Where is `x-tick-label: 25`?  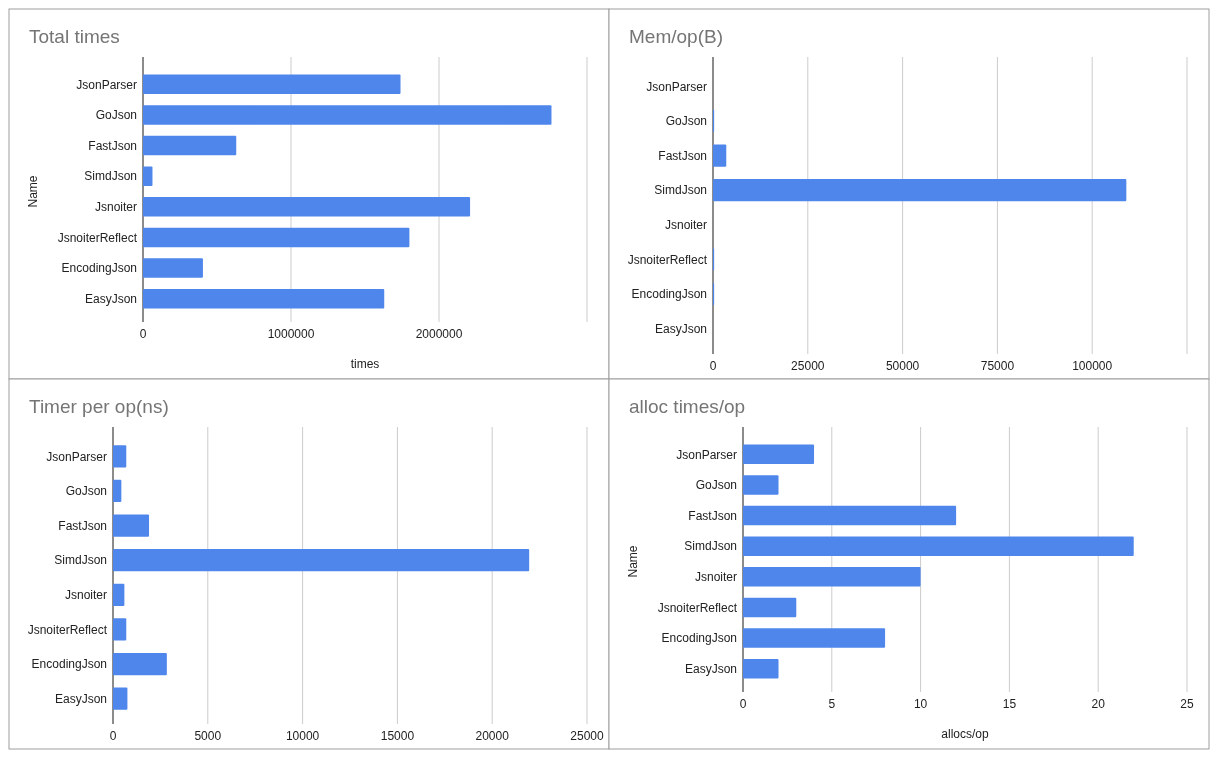
x-tick-label: 25 is located at coordinates (1187, 704).